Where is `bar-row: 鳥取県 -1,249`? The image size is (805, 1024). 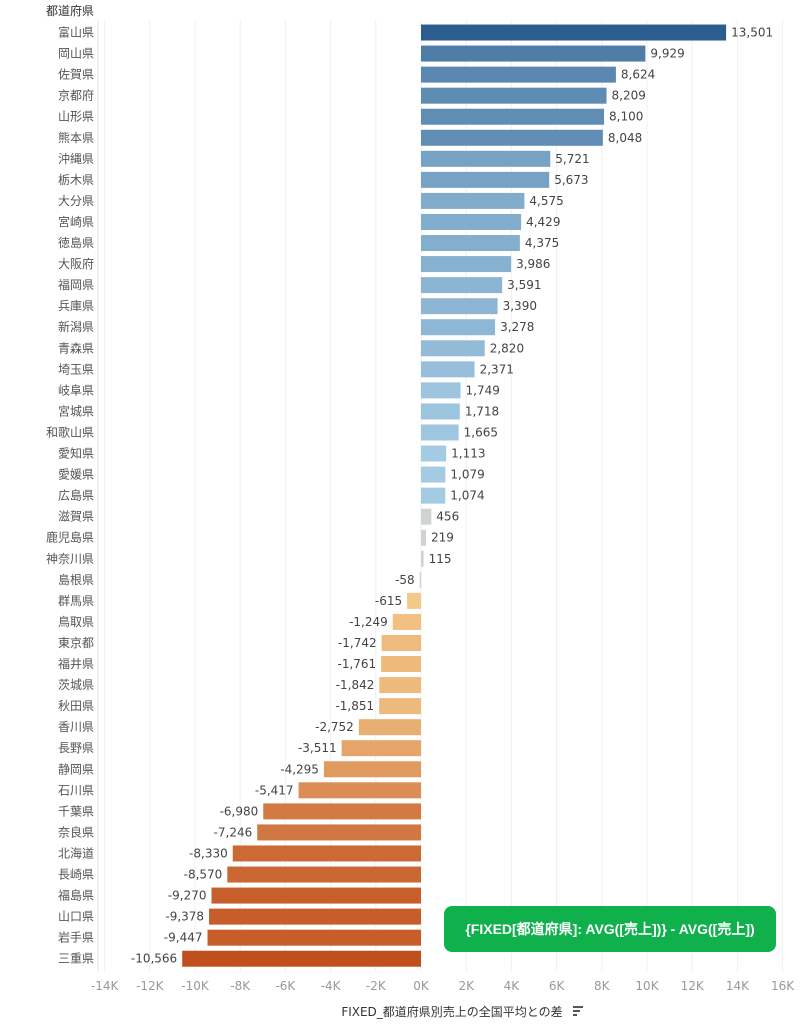 bar-row: 鳥取県 -1,249 is located at coordinates (239, 621).